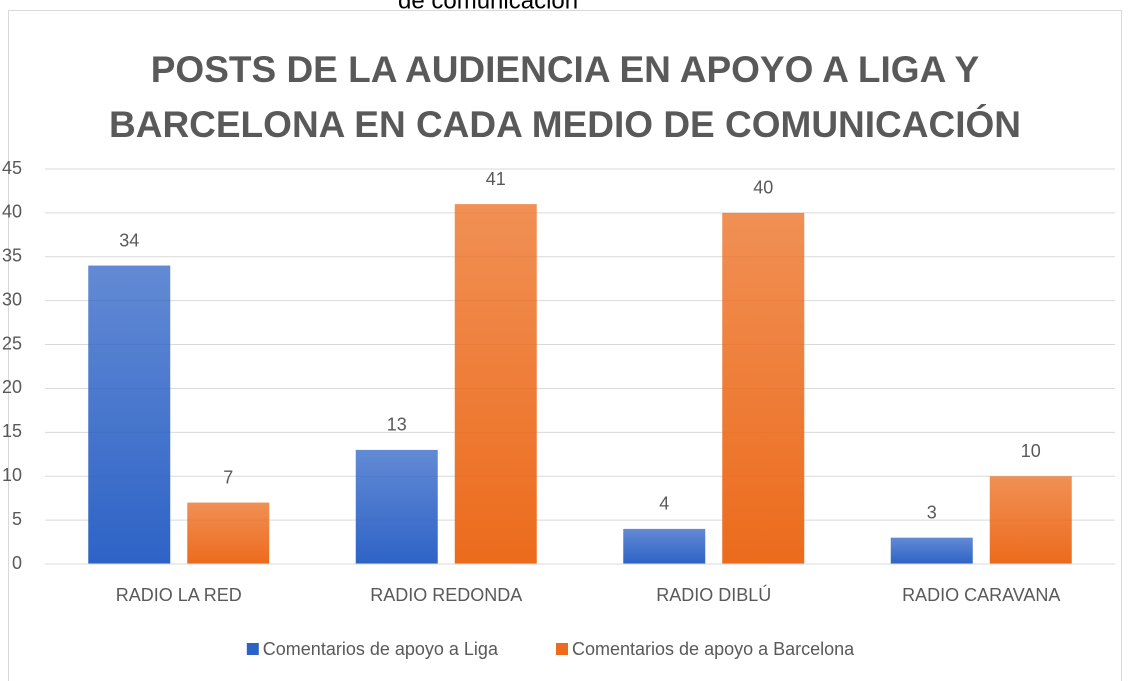 Image resolution: width=1130 pixels, height=681 pixels. I want to click on x-tick-label: RADIO DIBLÚ, so click(713, 594).